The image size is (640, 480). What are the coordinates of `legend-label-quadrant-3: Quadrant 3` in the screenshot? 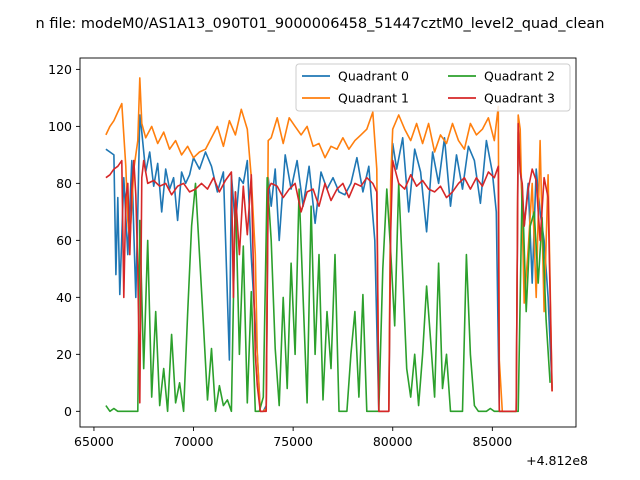 It's located at (519, 98).